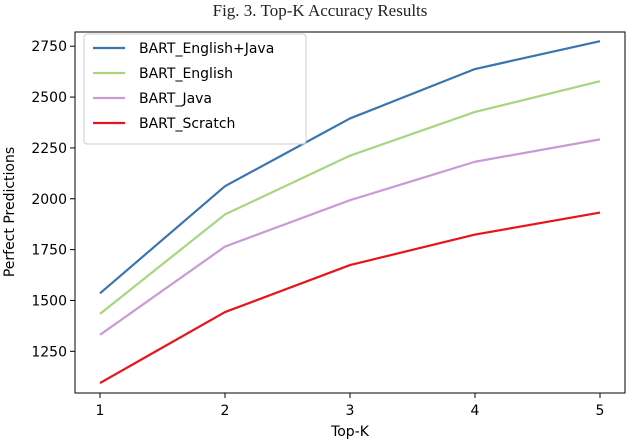 Image resolution: width=640 pixels, height=442 pixels. Describe the element at coordinates (49, 47) in the screenshot. I see `y-tick-label: 2750` at that location.